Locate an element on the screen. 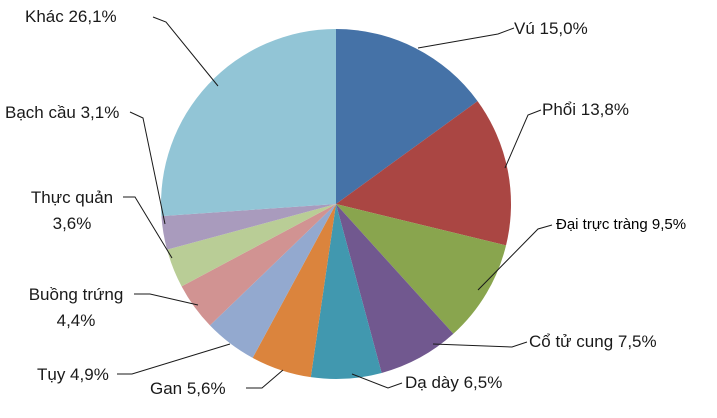  pie-slice-dạ-dày is located at coordinates (346, 291).